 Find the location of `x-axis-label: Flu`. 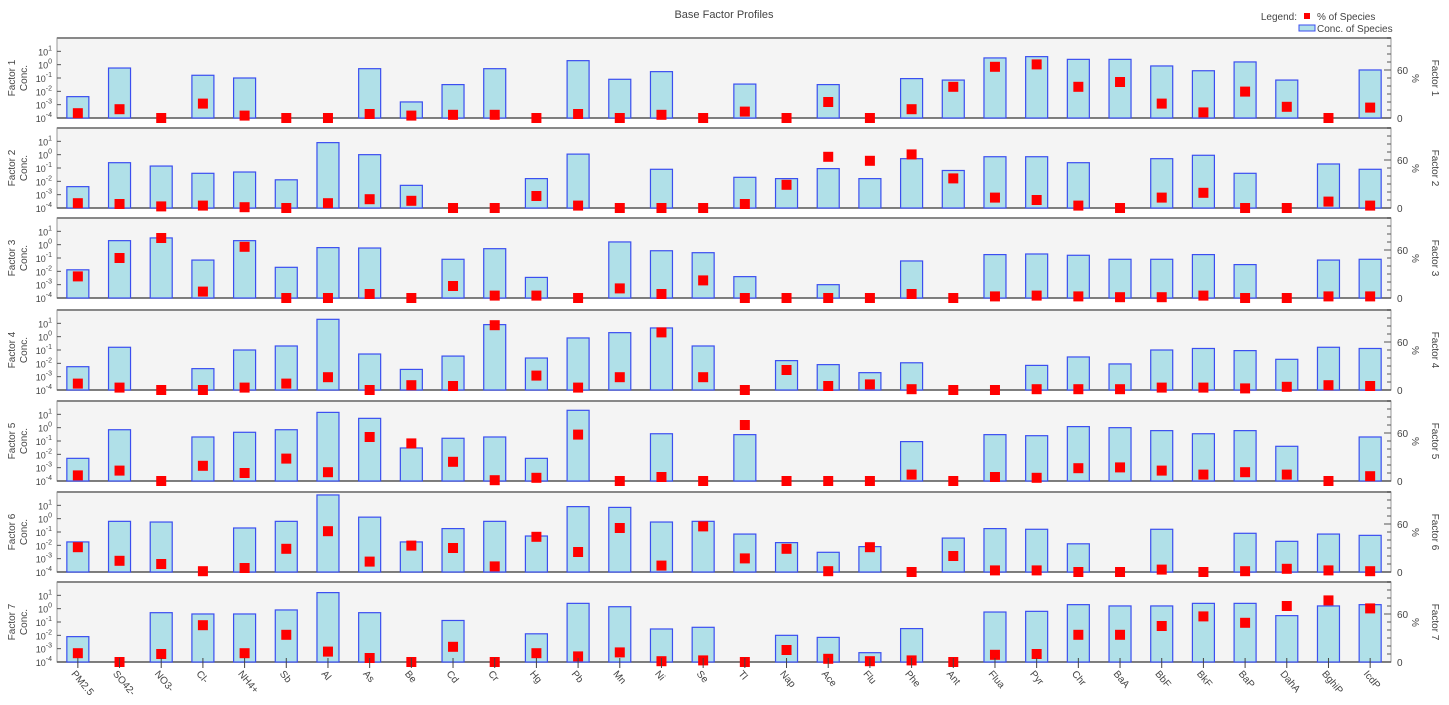

x-axis-label: Flu is located at coordinates (869, 678).